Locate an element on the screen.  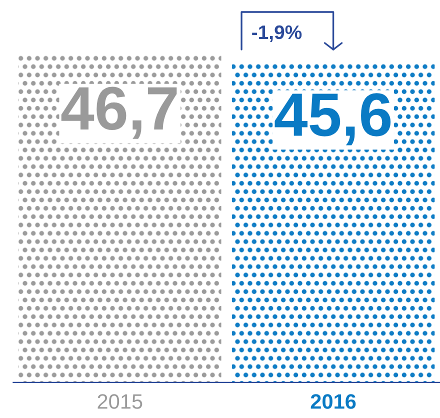
x-tick-label: 2016 is located at coordinates (333, 401).